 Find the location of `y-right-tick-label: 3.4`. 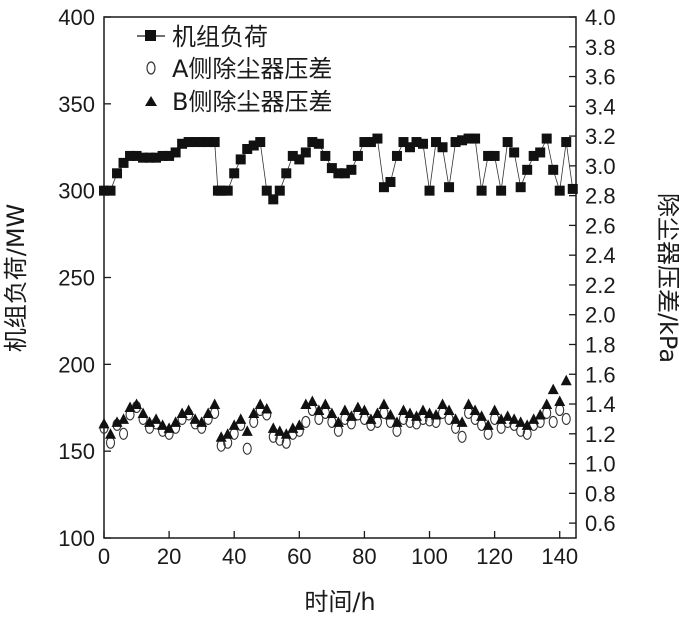

y-right-tick-label: 3.4 is located at coordinates (600, 106).